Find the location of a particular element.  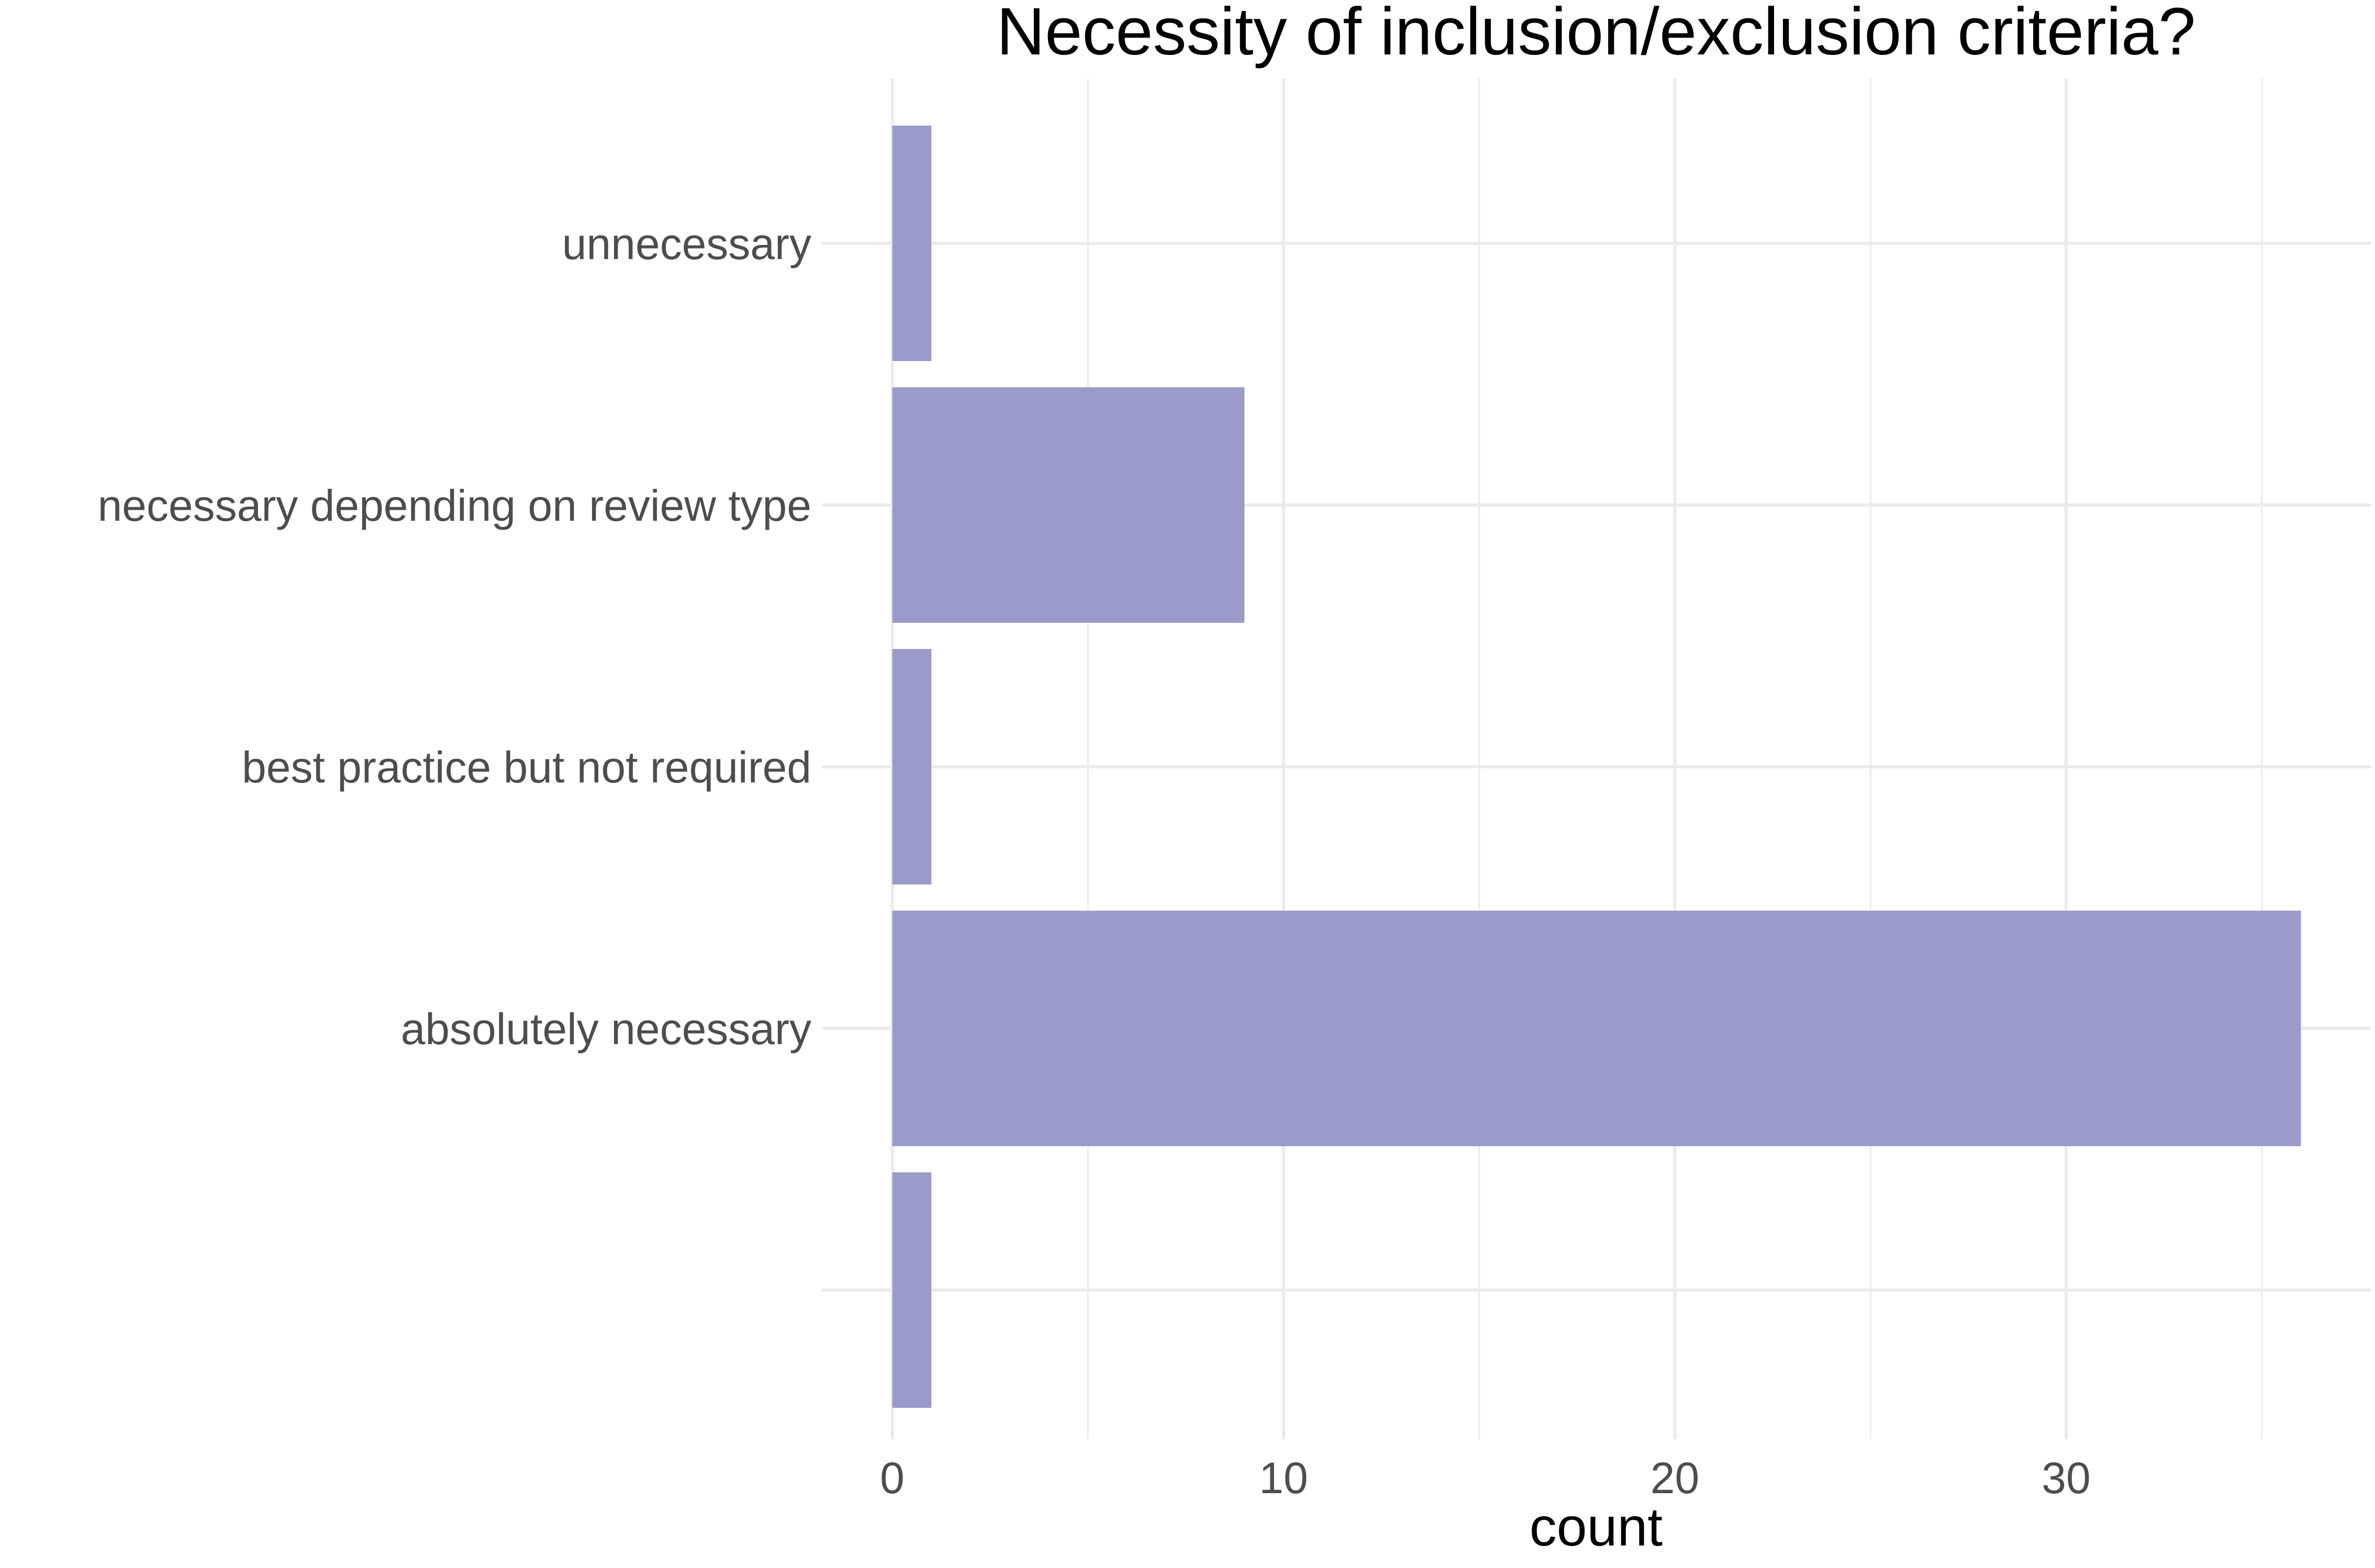

category-label: necessary depending on review type is located at coordinates (454, 505).